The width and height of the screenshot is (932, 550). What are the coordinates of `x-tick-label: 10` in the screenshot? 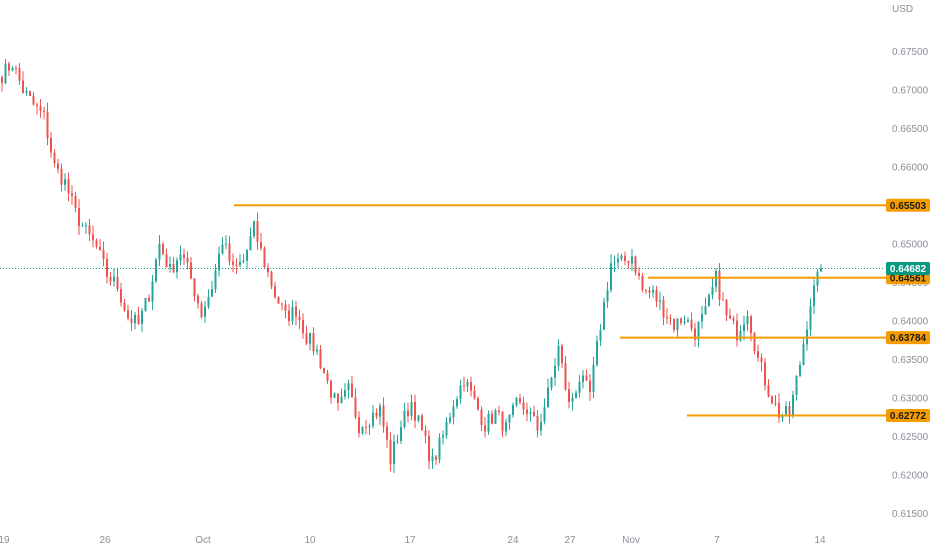 It's located at (310, 540).